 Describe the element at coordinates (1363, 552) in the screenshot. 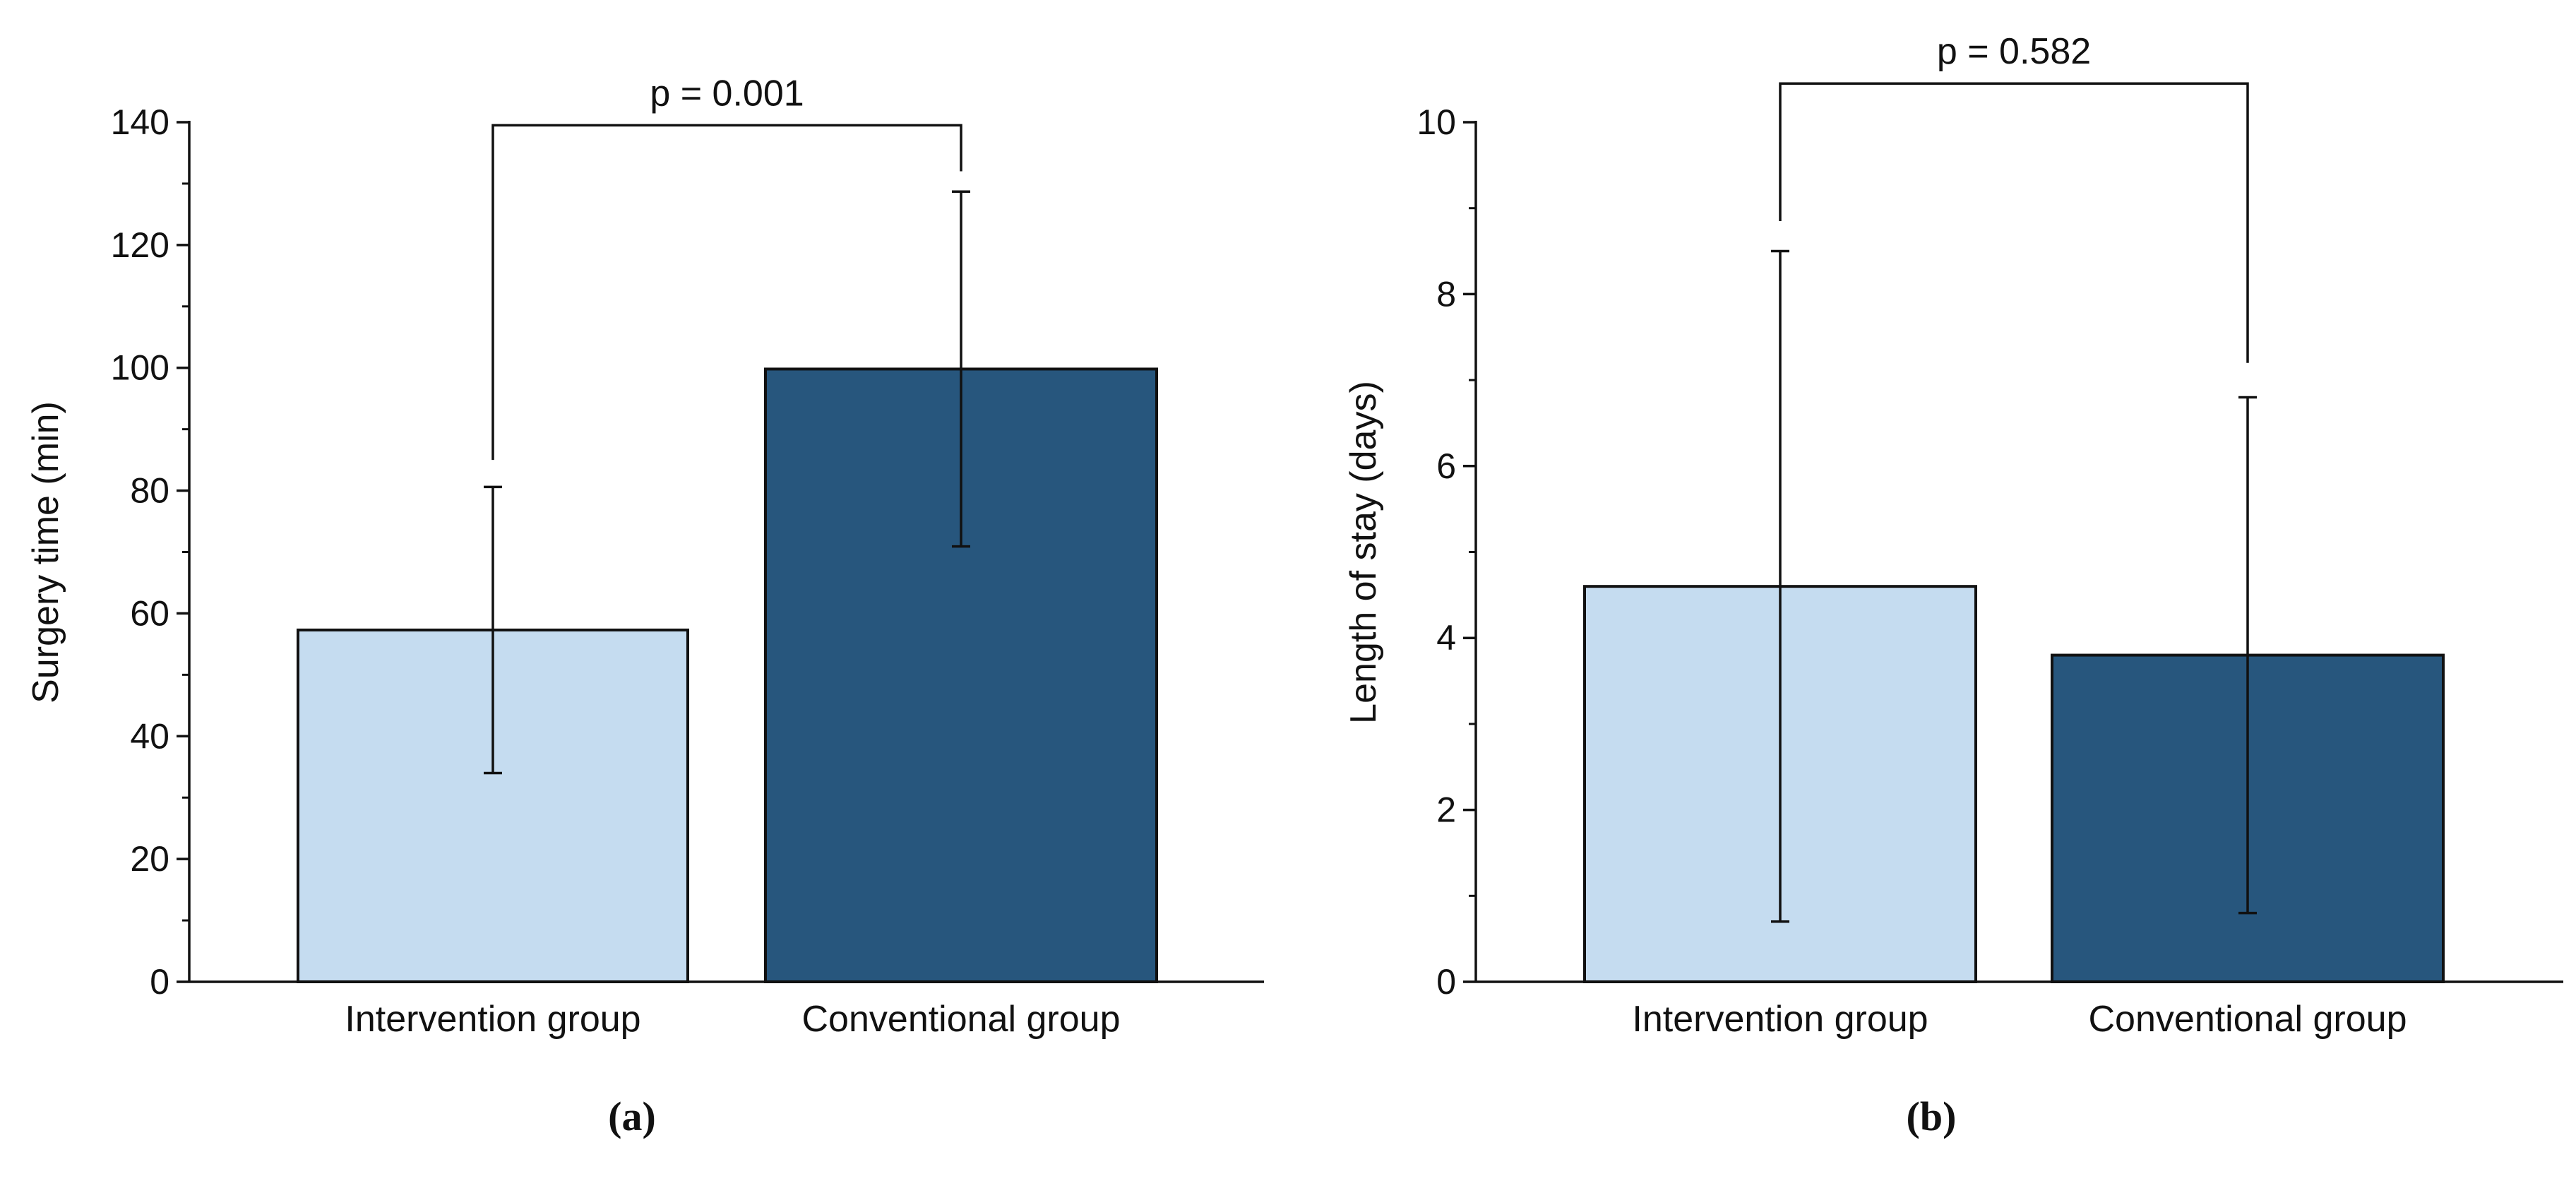

I see `y-axis-label: Length of stay (days)` at that location.